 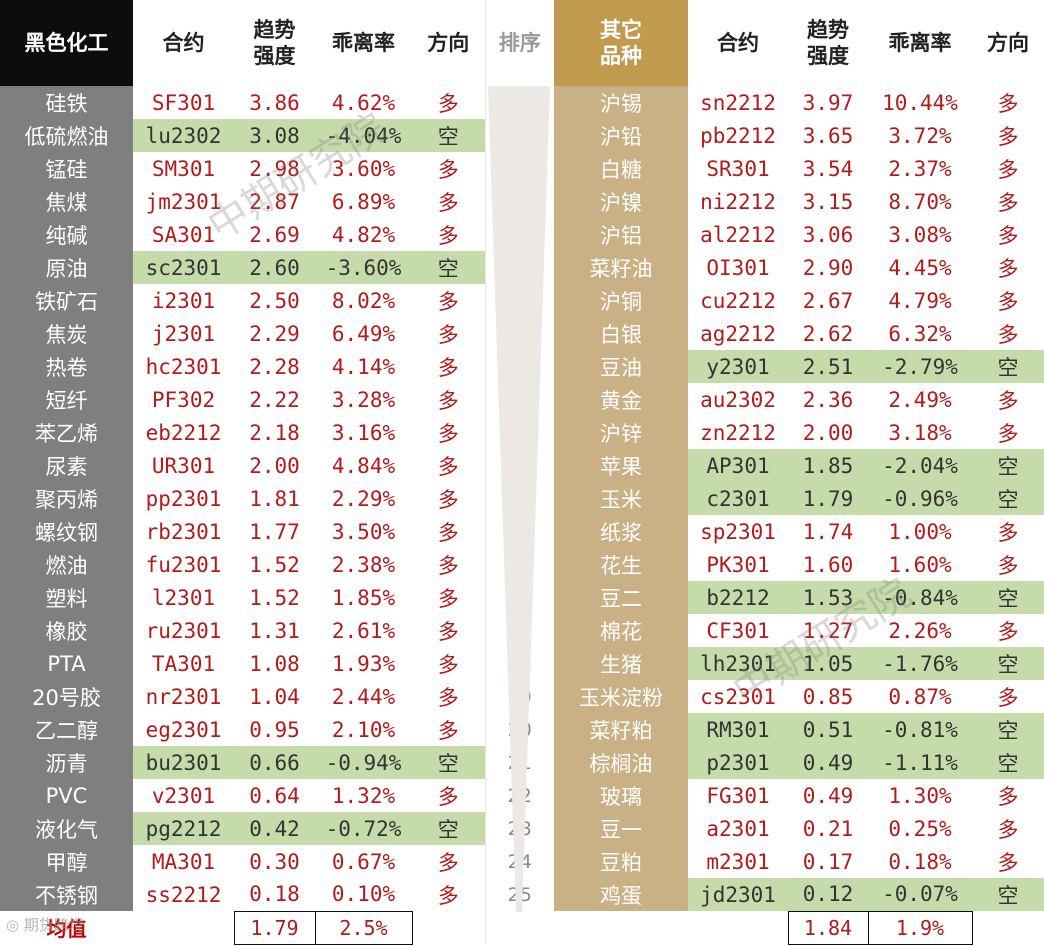 I want to click on right-trend-strength: 3.06, so click(x=828, y=234).